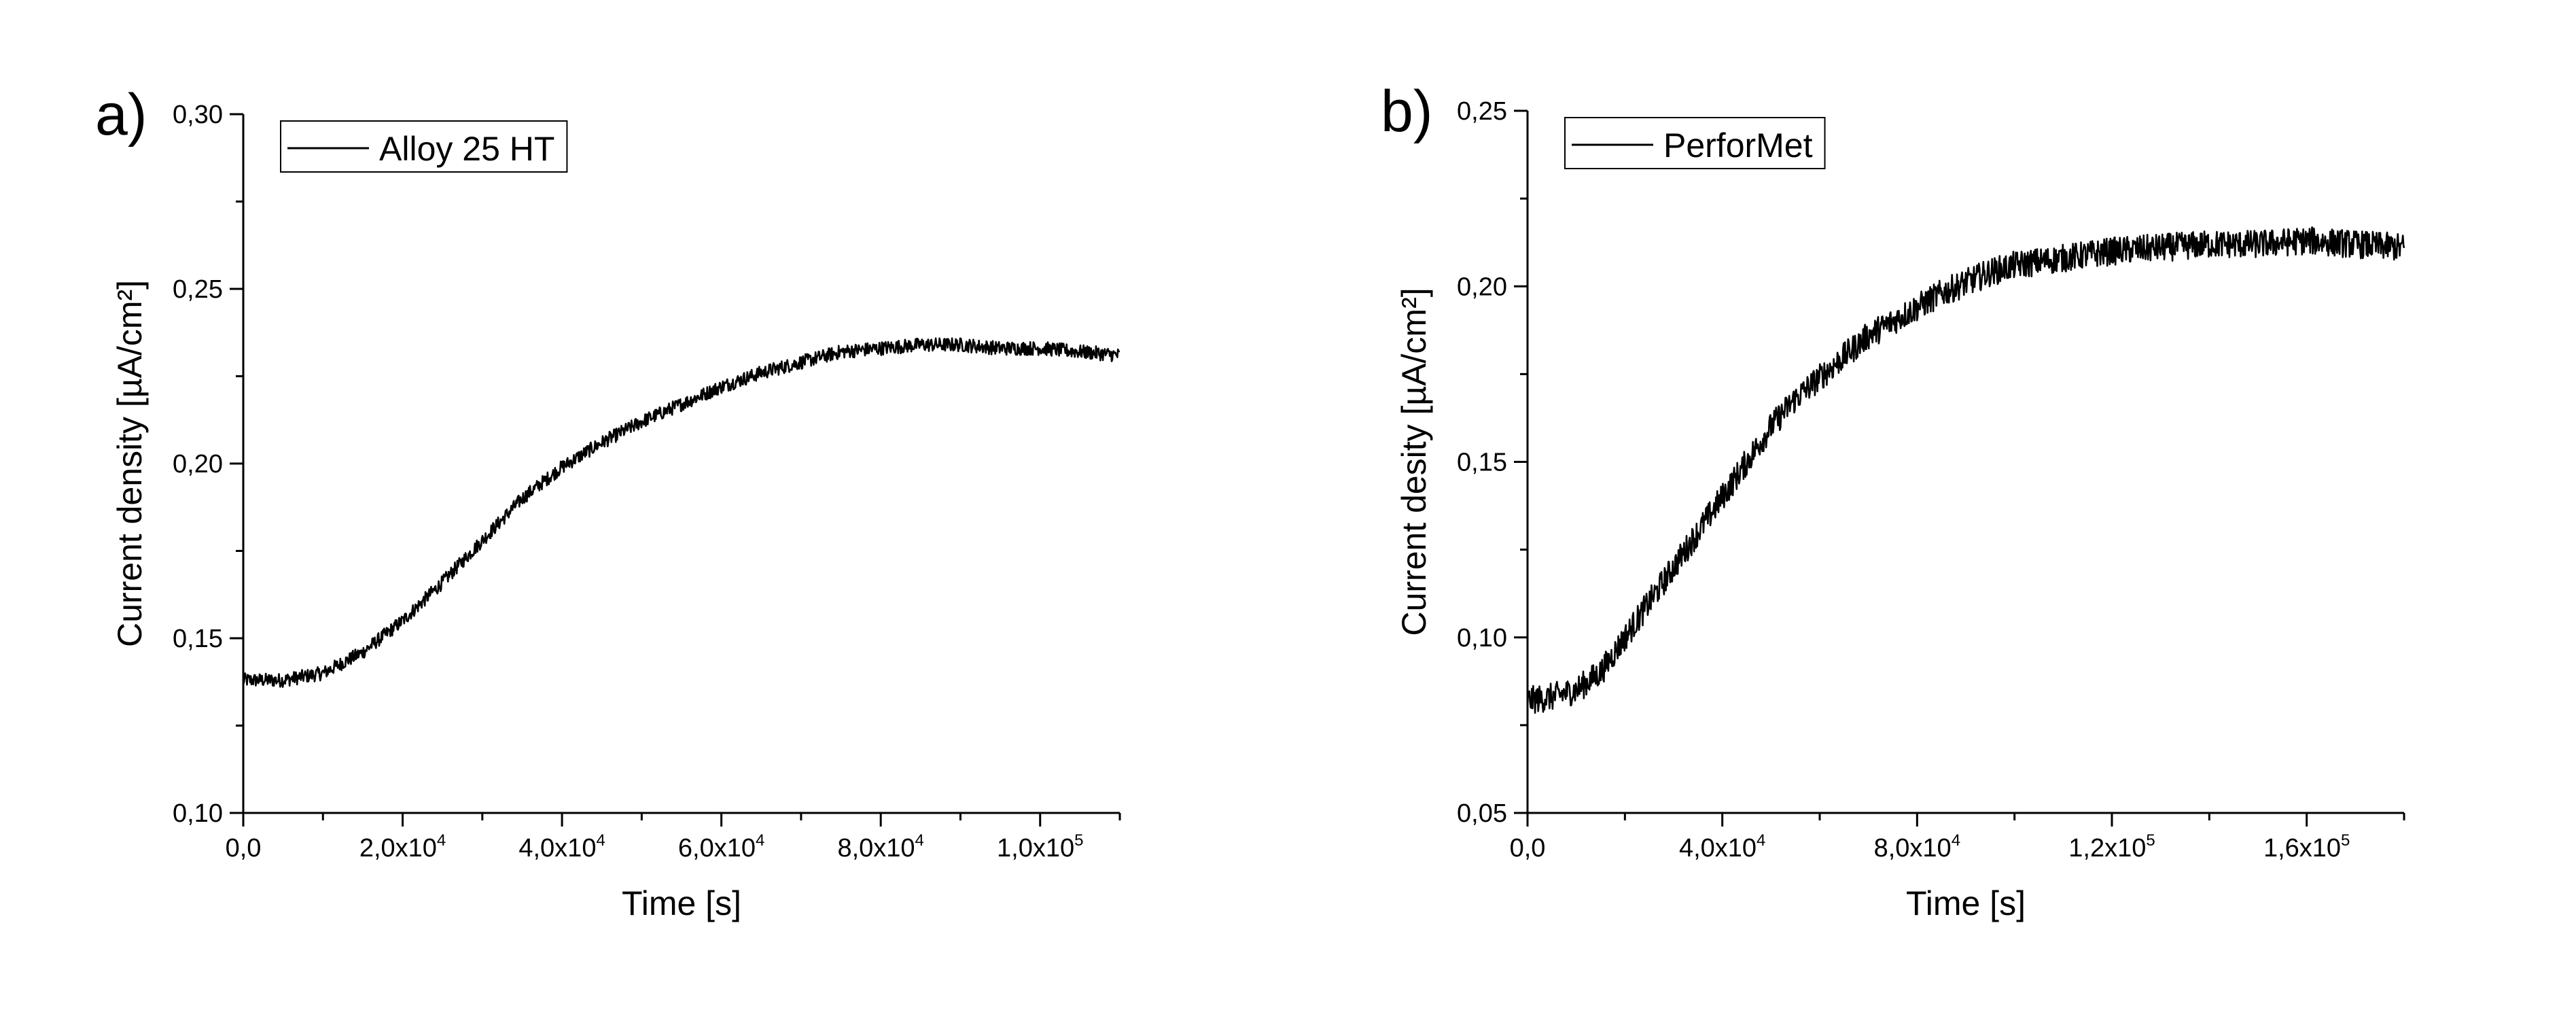 The width and height of the screenshot is (2576, 1025). I want to click on legend: Alloy 25 HT, so click(424, 146).